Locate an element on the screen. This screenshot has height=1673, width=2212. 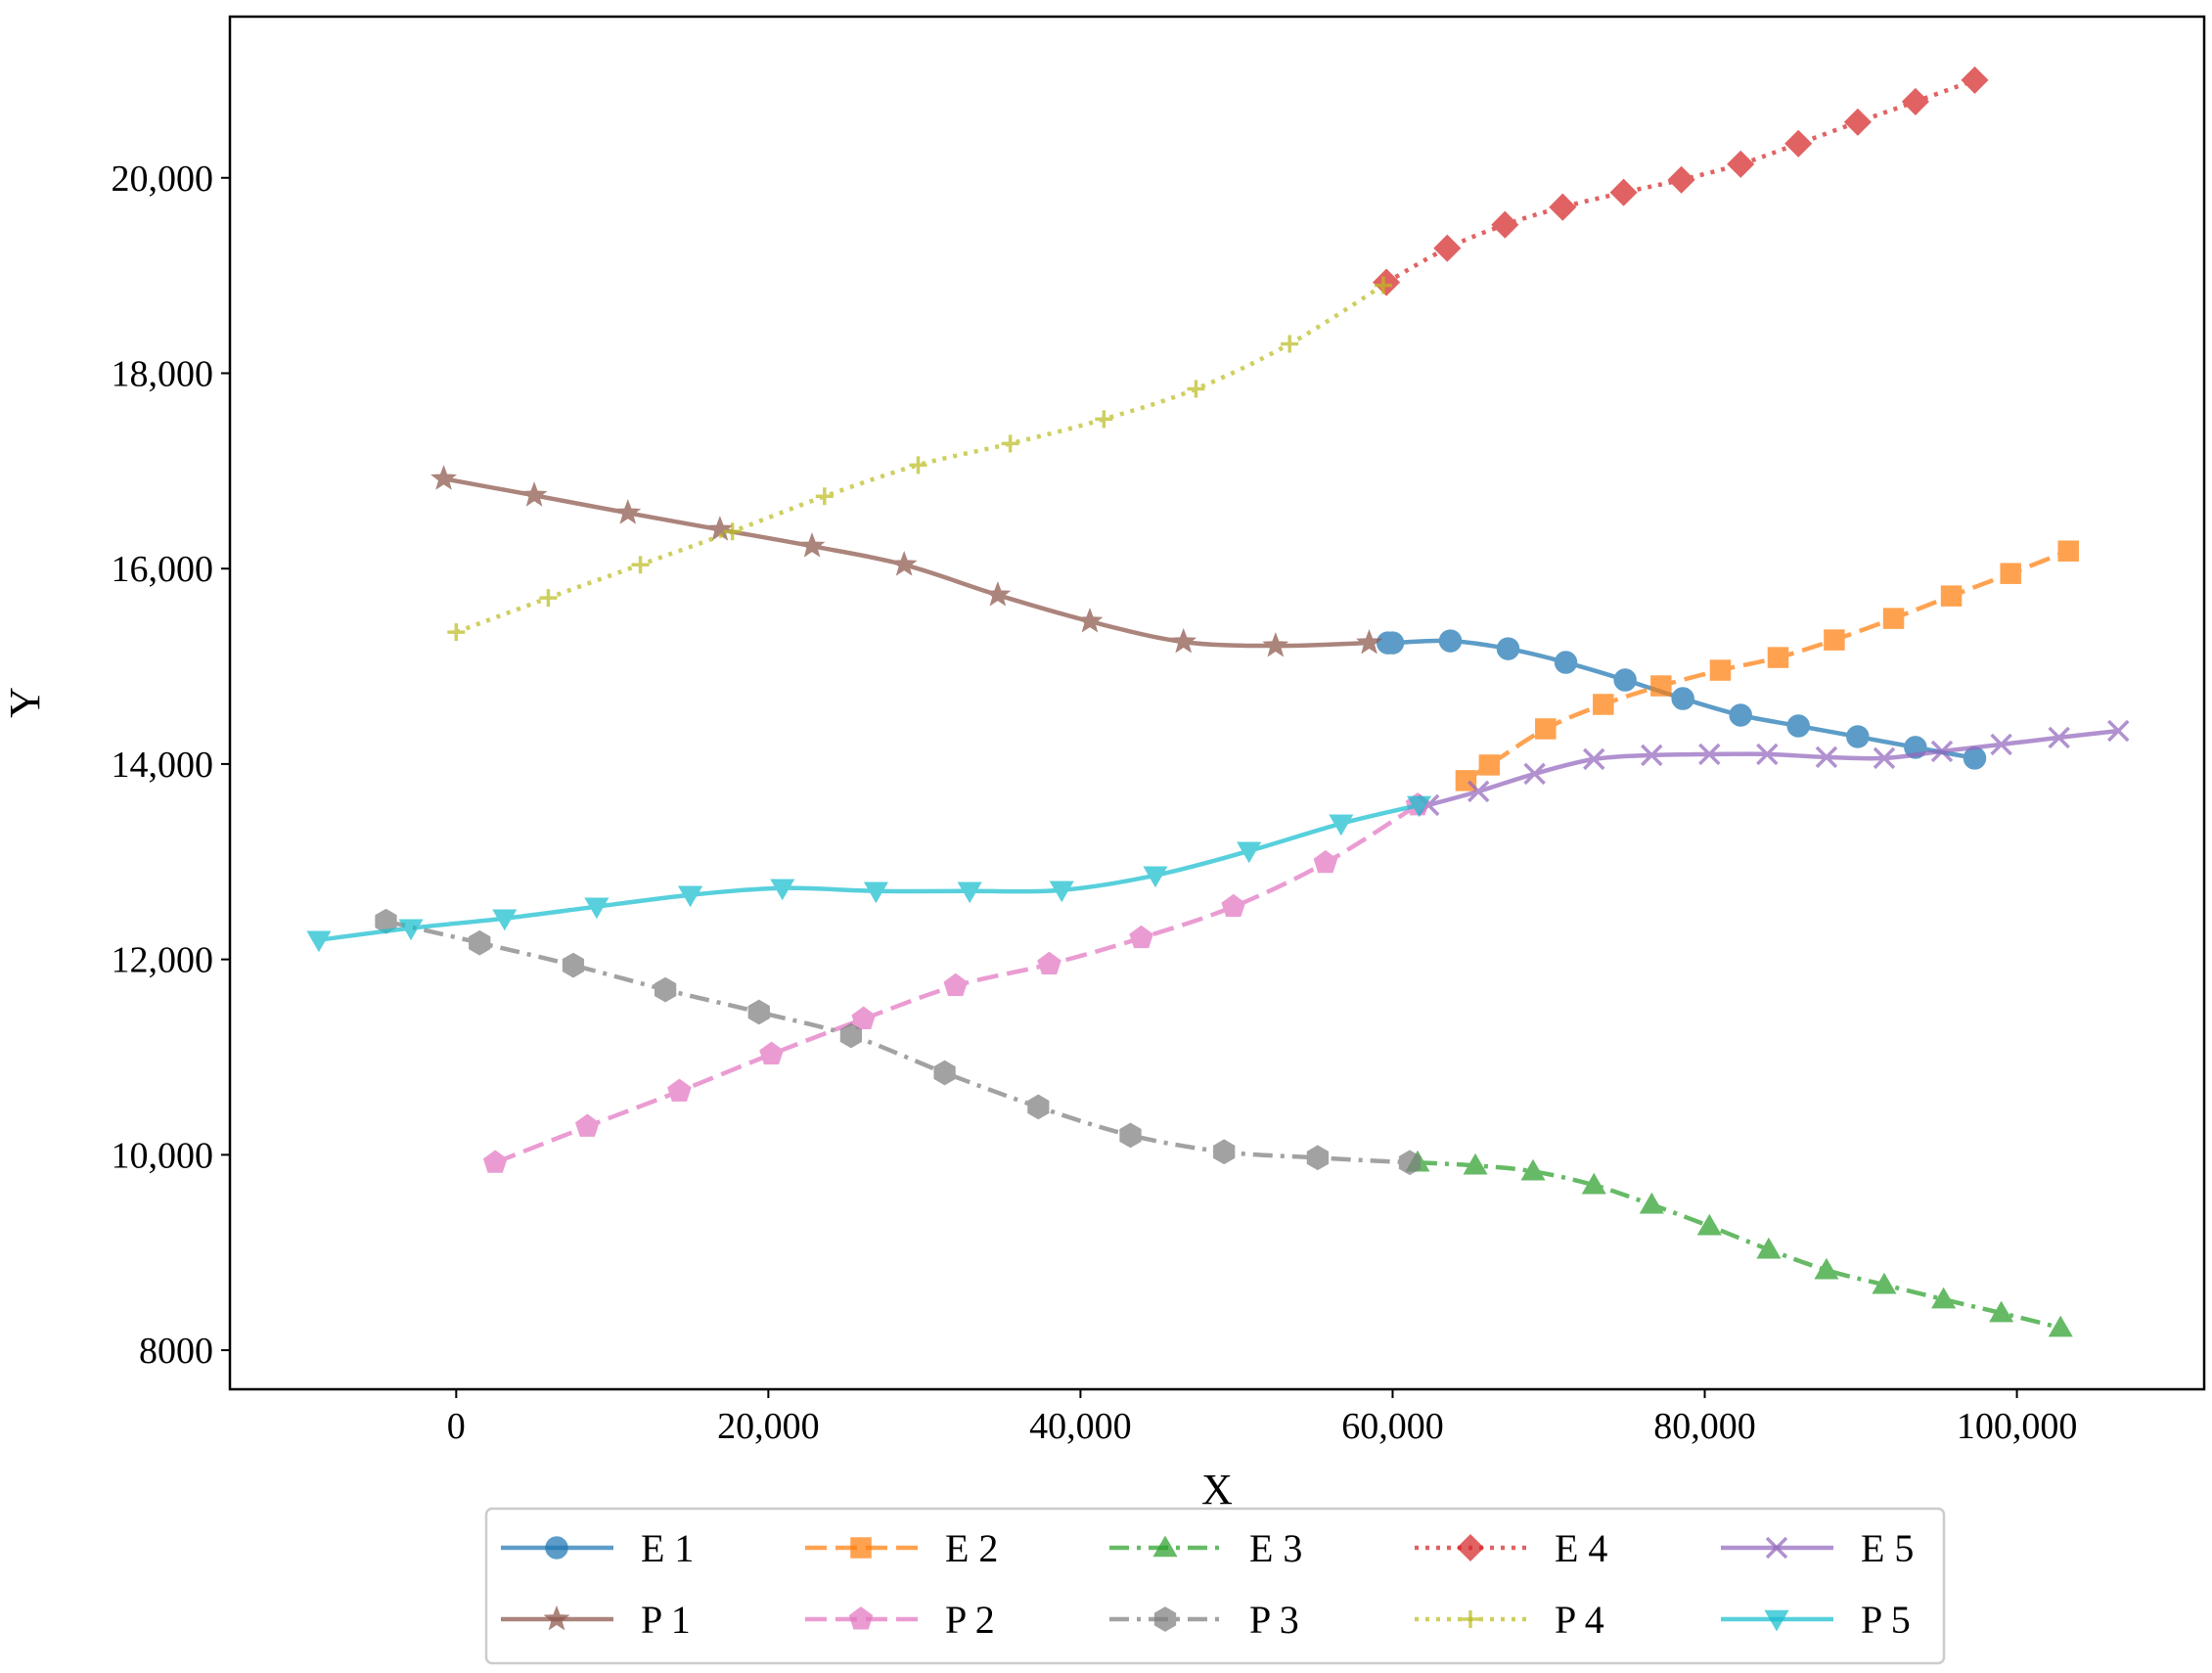
legend-item-p-3: P 3 is located at coordinates (1204, 1620).